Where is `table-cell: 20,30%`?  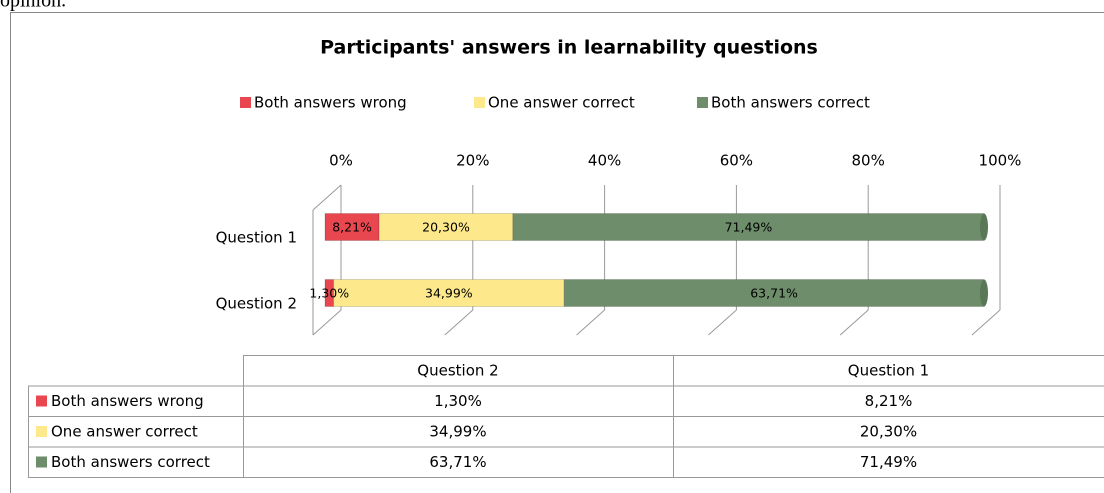
table-cell: 20,30% is located at coordinates (888, 432).